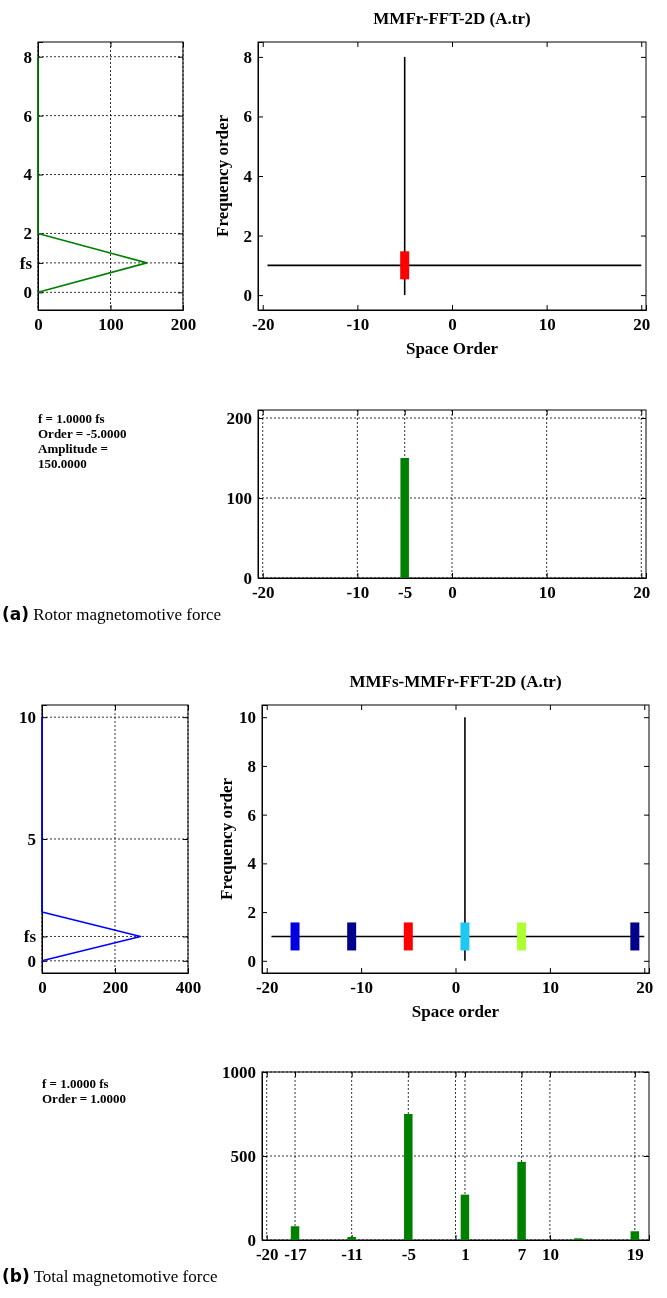  What do you see at coordinates (239, 1072) in the screenshot?
I see `y-tick-label: 1000` at bounding box center [239, 1072].